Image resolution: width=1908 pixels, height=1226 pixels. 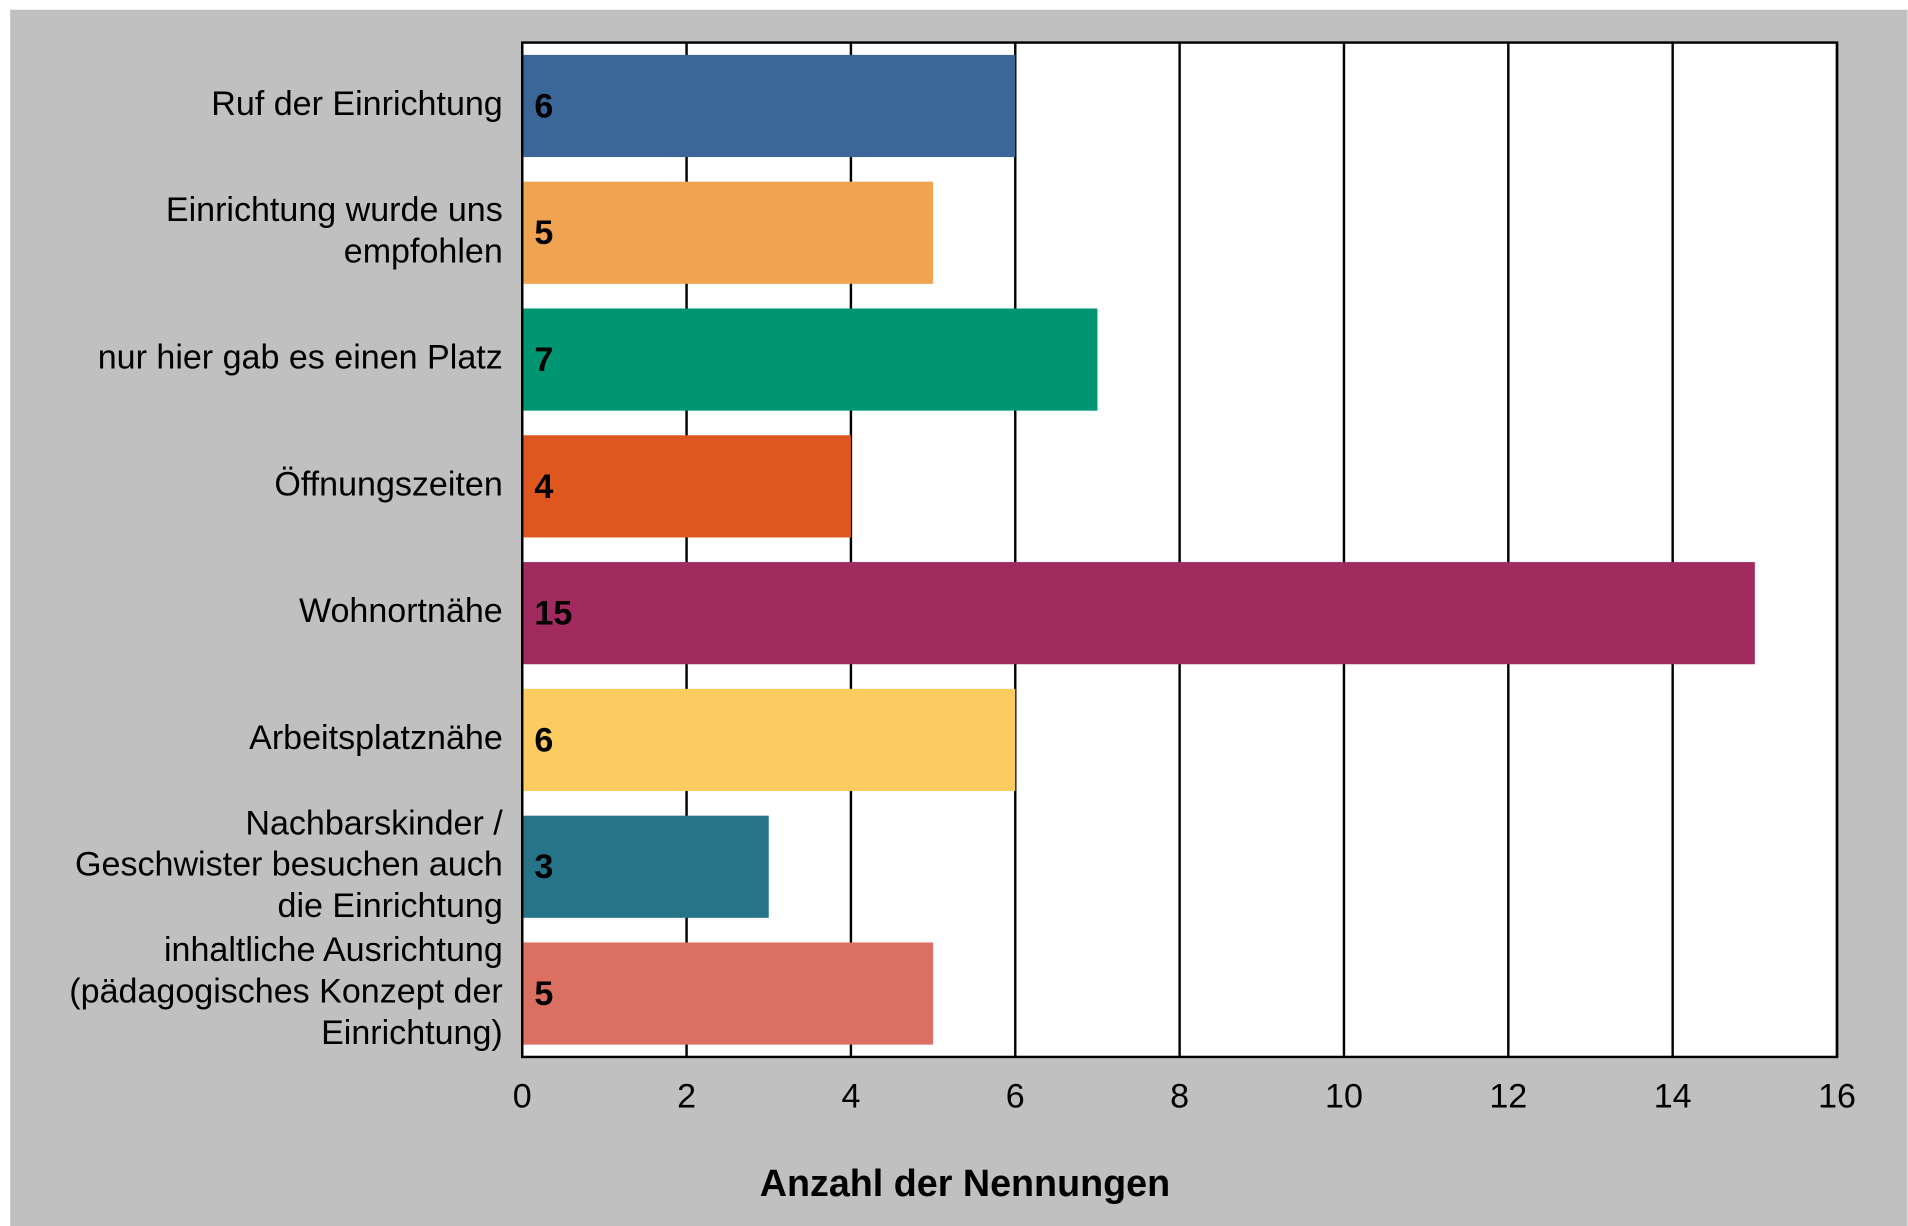 What do you see at coordinates (1344, 1096) in the screenshot?
I see `x-tick-label: 10` at bounding box center [1344, 1096].